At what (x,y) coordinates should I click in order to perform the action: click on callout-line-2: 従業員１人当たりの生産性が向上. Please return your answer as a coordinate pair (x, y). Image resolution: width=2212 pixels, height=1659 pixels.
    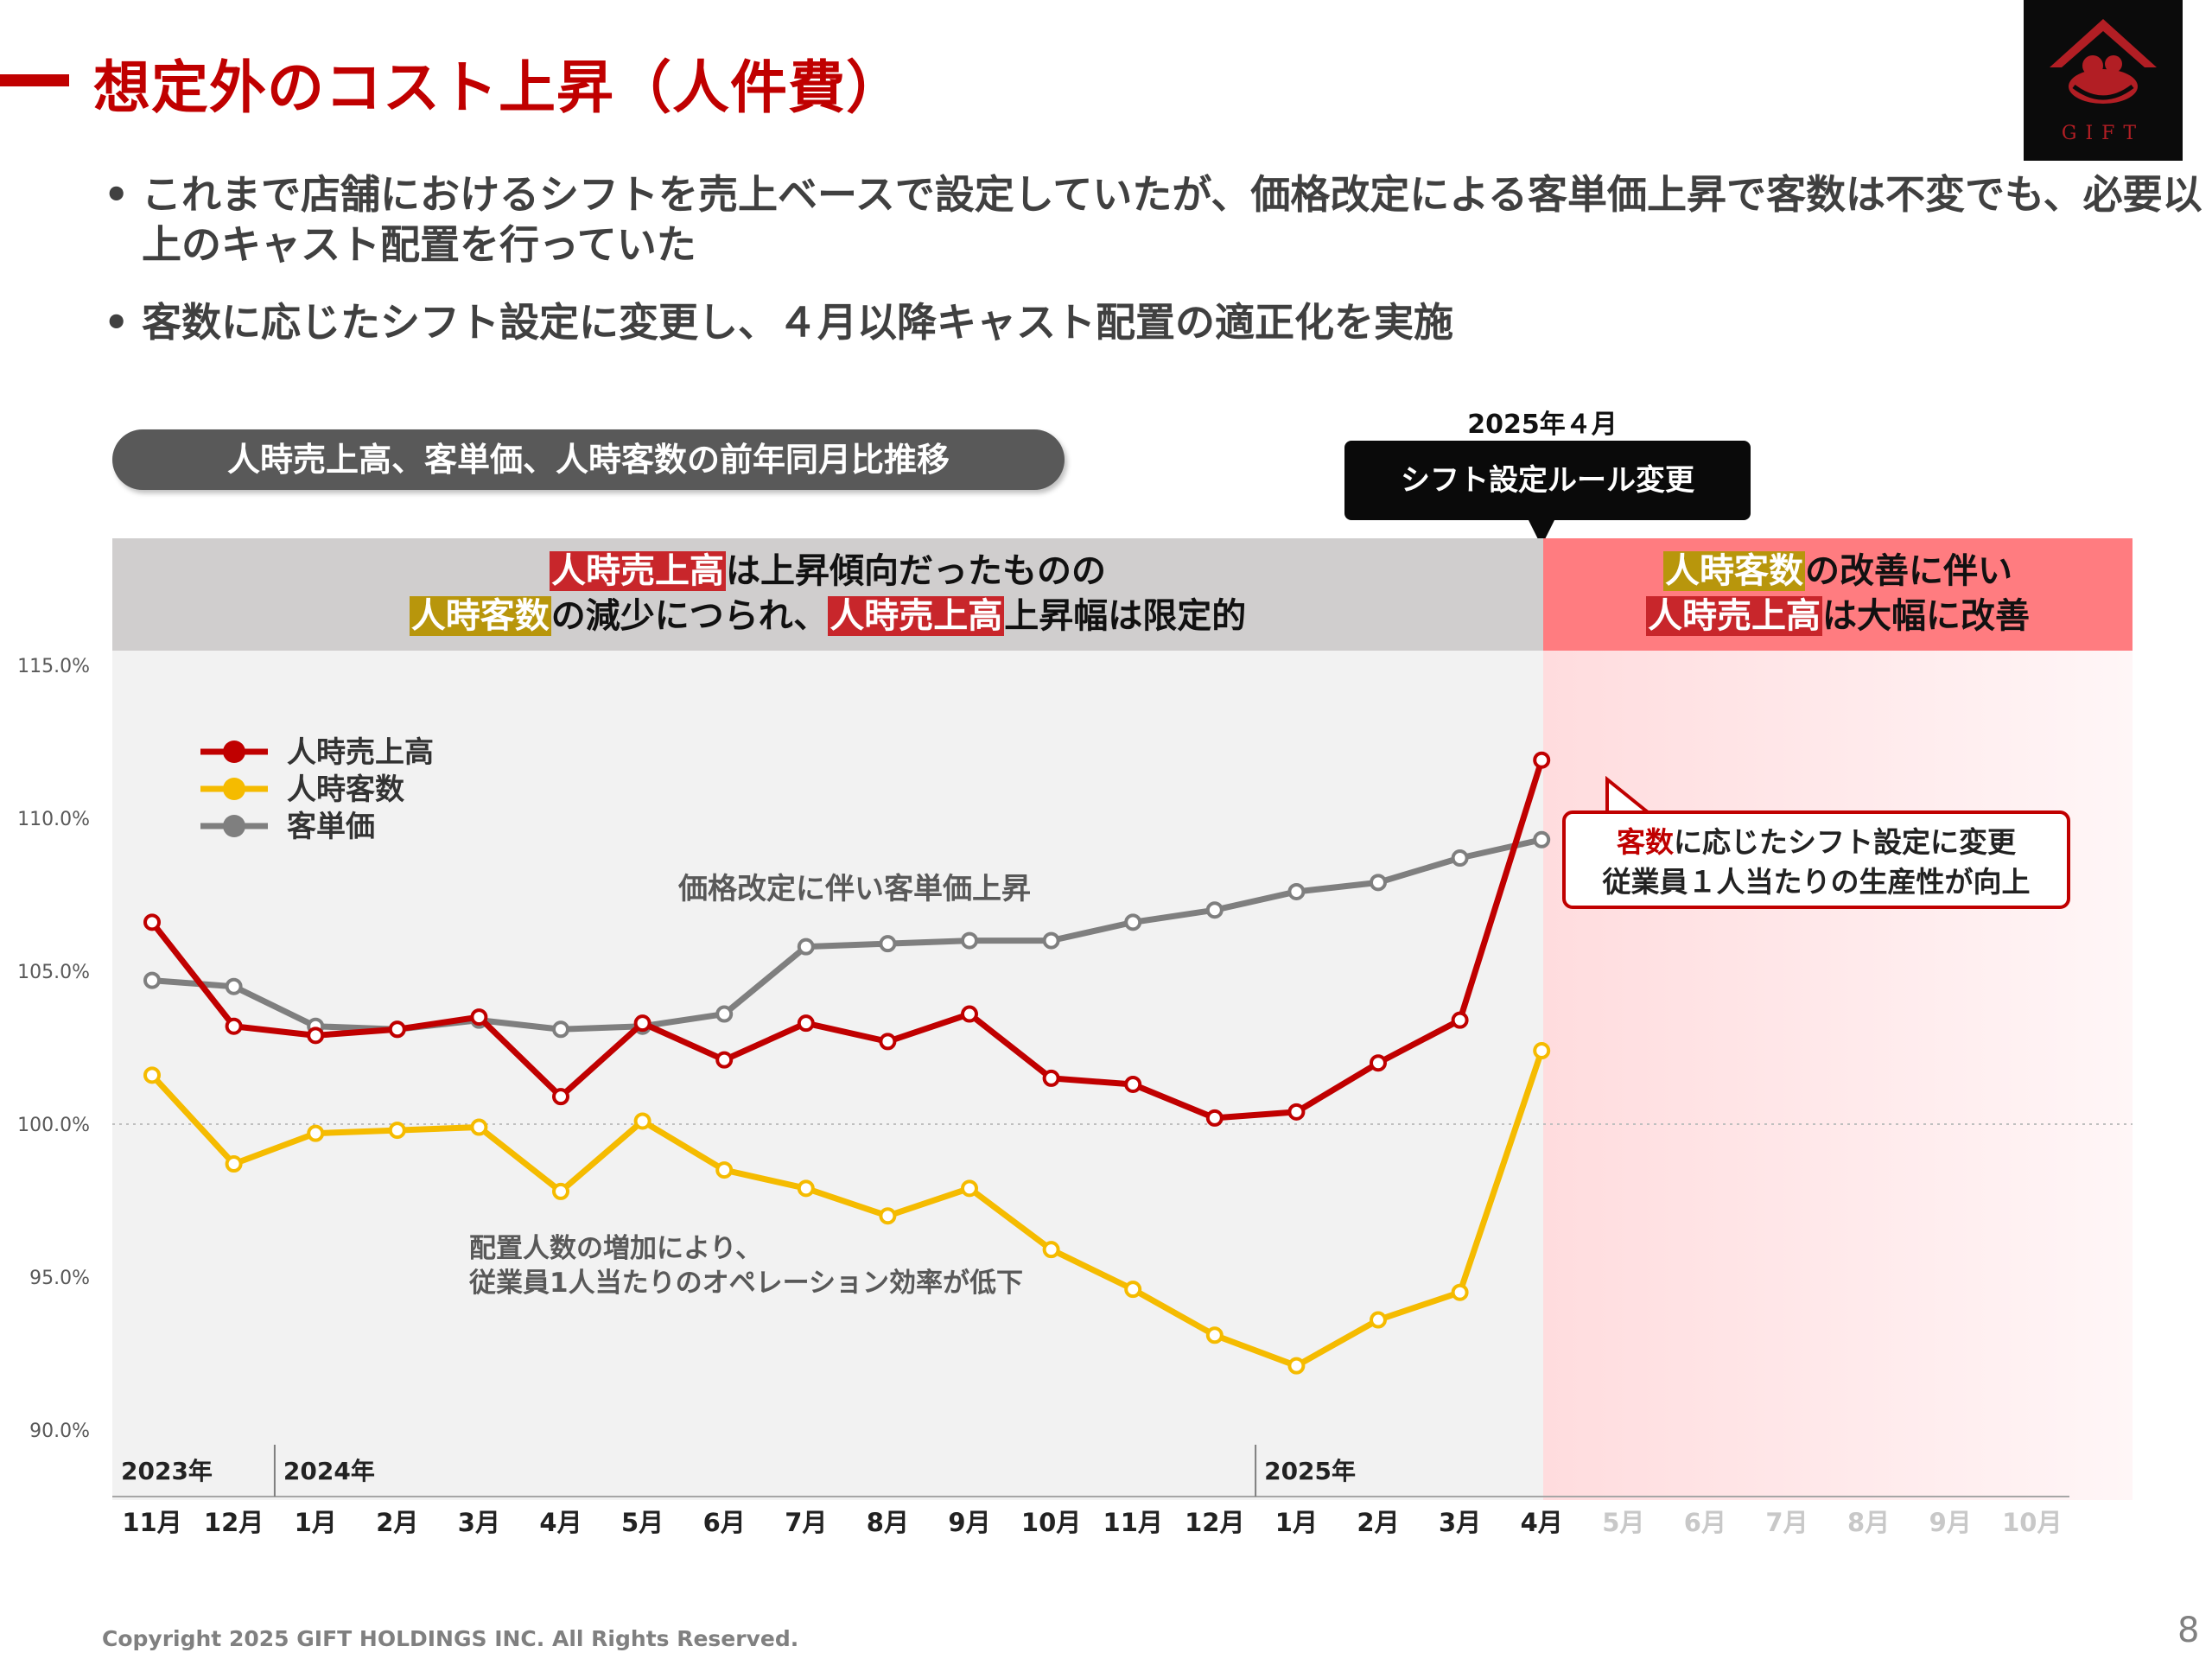
    Looking at the image, I should click on (1816, 882).